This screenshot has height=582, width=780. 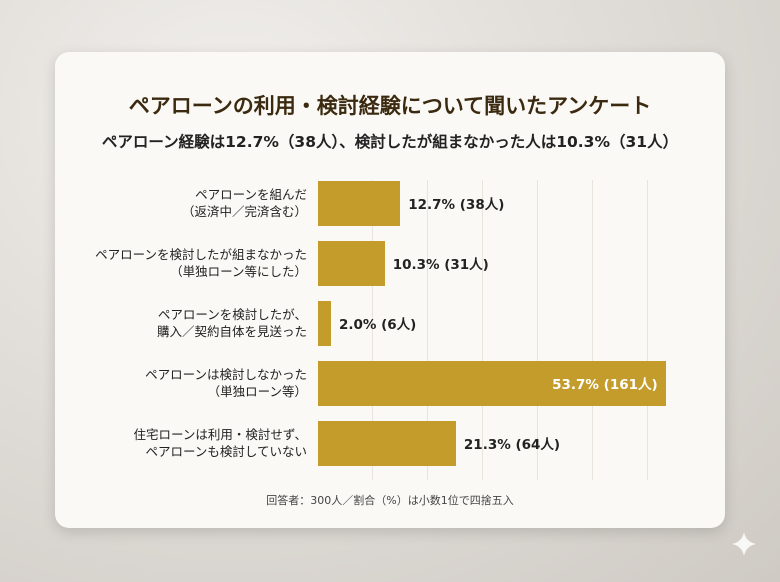 I want to click on value-label: 2.0% (6人), so click(x=377, y=325).